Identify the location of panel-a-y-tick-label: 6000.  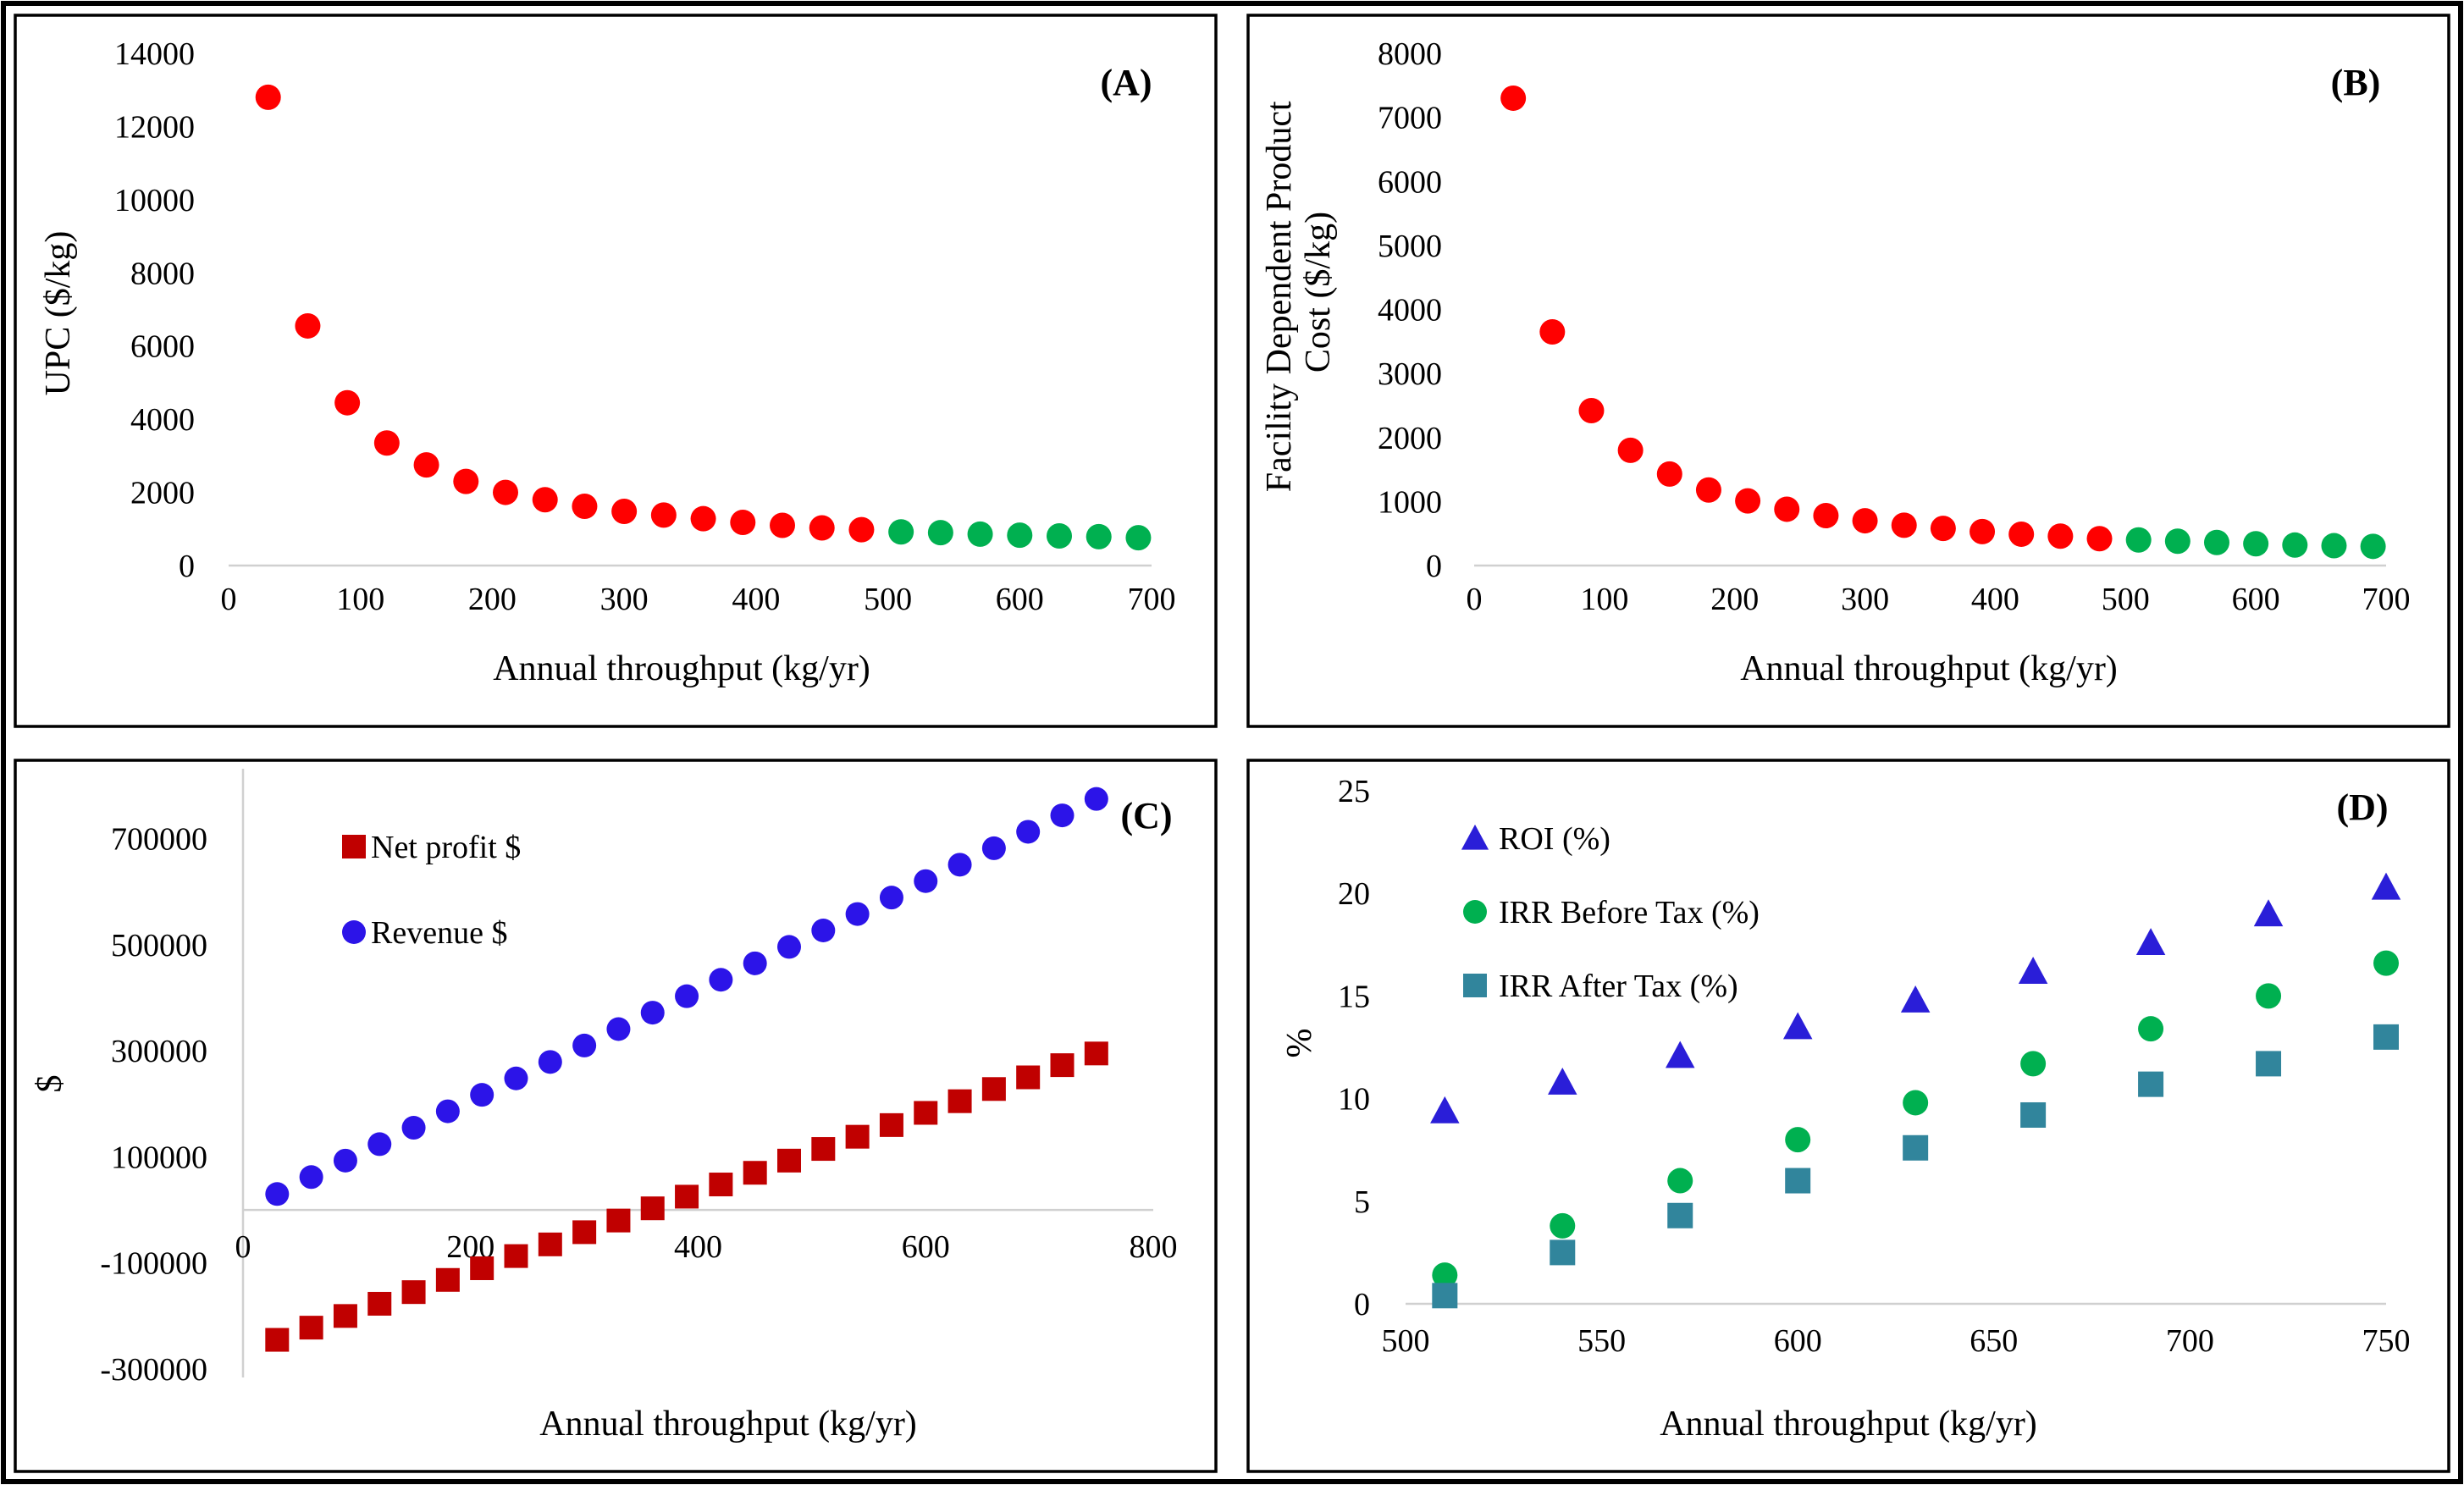
(162, 347).